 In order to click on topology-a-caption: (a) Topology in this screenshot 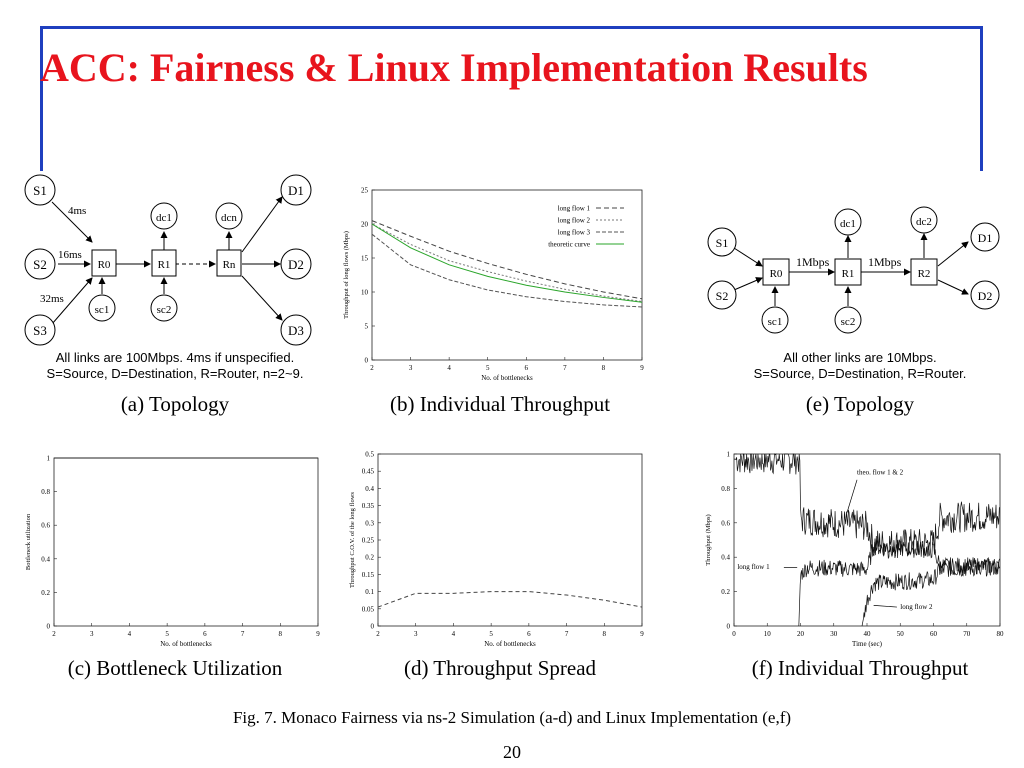, I will do `click(175, 404)`.